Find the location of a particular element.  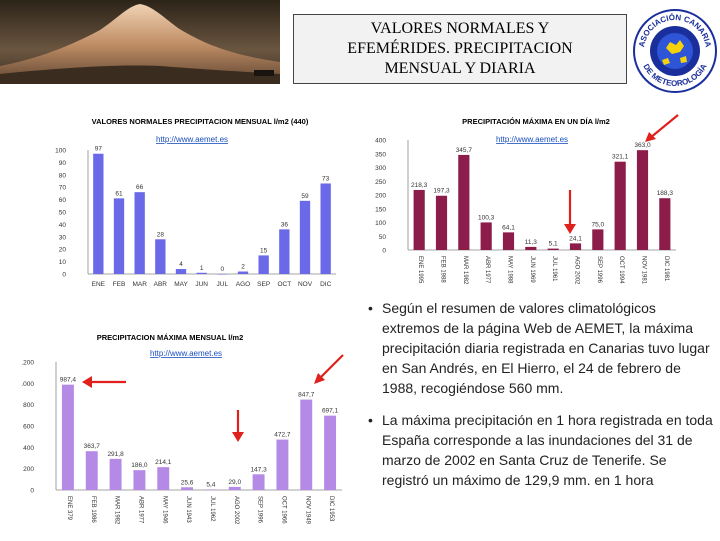

x-tick-label: ABR is located at coordinates (161, 284).